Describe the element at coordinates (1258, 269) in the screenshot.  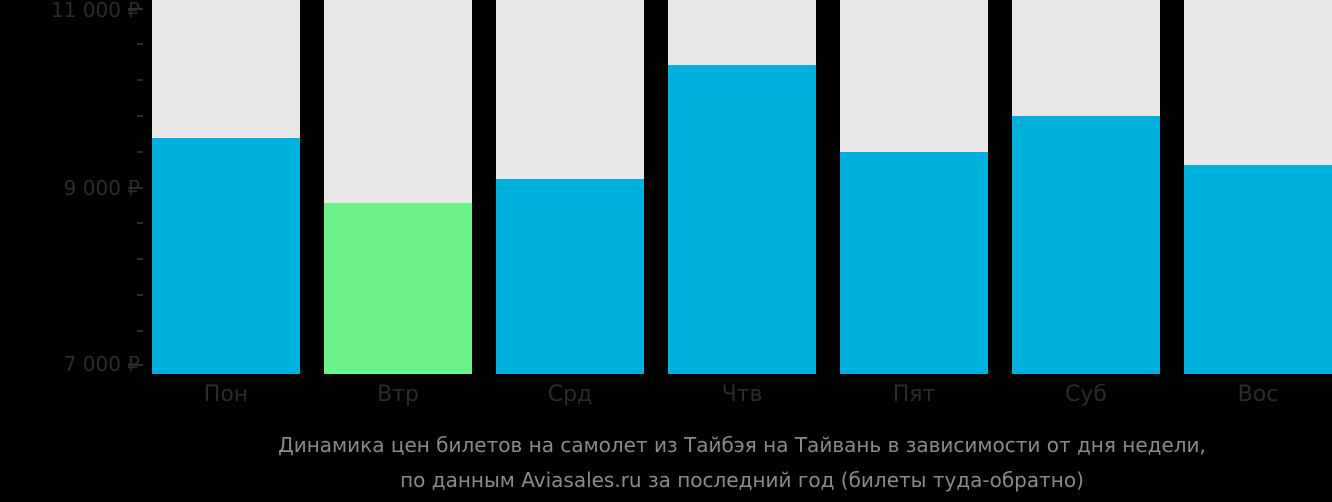
I see `bar-Вос` at that location.